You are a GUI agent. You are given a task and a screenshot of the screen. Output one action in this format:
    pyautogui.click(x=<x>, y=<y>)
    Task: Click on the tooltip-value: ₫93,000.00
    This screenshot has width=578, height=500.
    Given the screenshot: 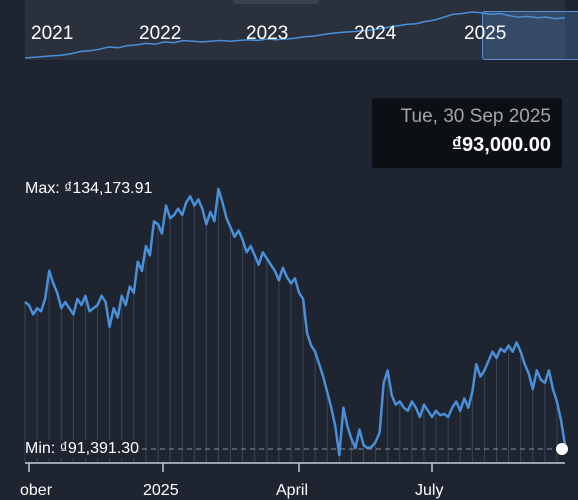 What is the action you would take?
    pyautogui.click(x=501, y=145)
    